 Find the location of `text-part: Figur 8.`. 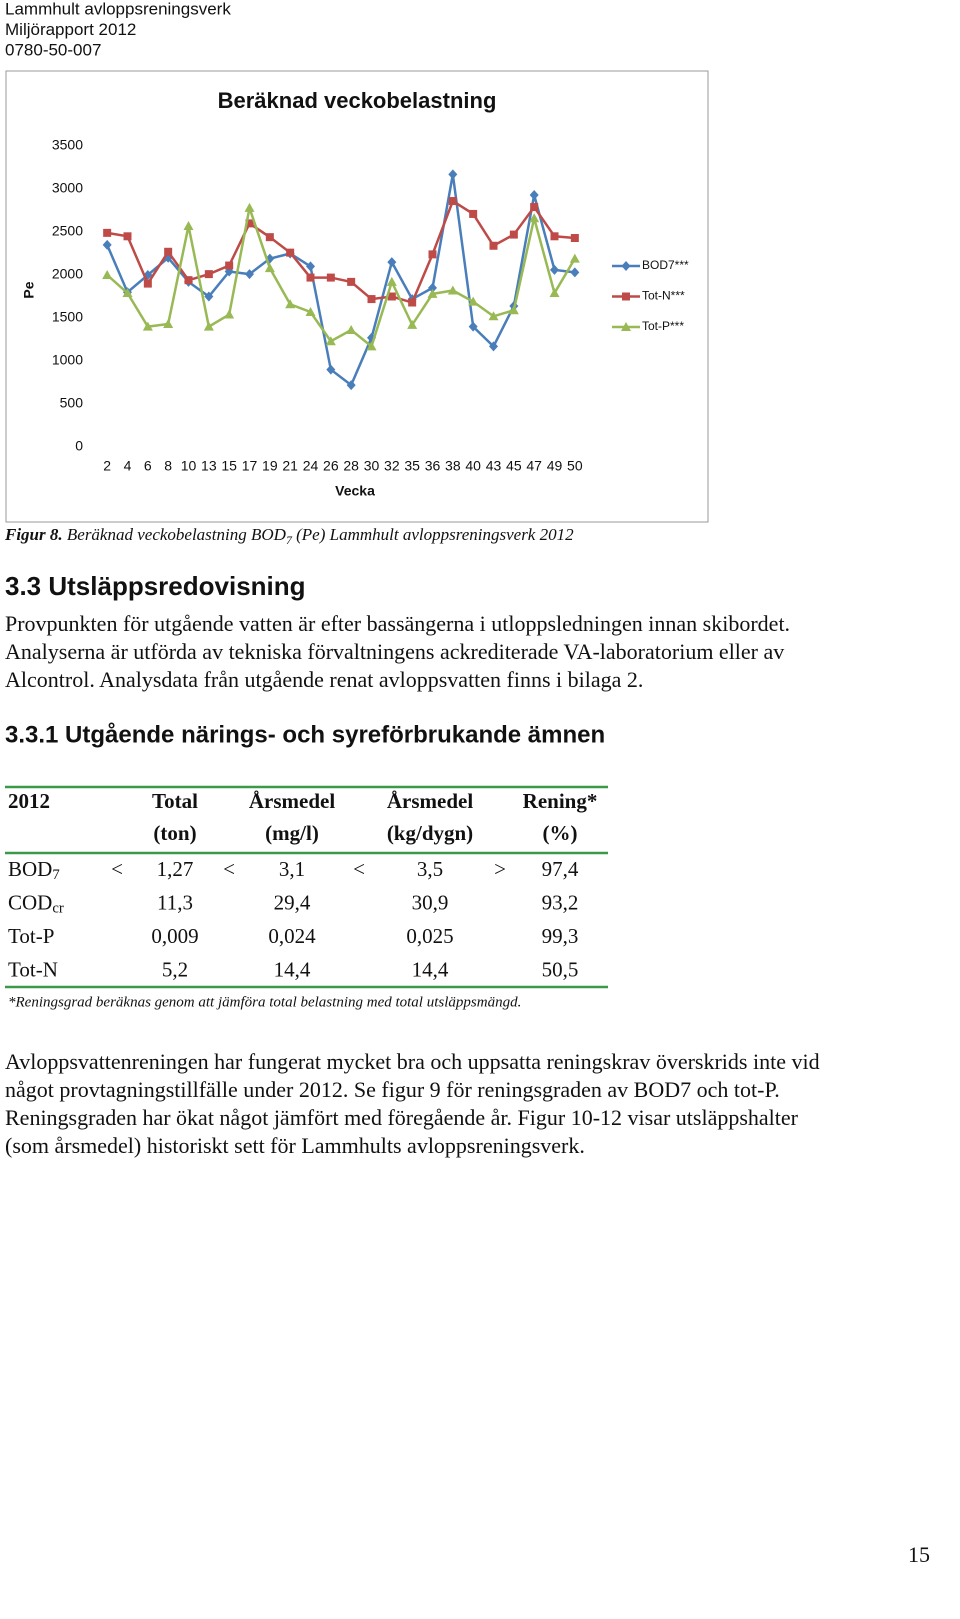

text-part: Figur 8. is located at coordinates (33, 534).